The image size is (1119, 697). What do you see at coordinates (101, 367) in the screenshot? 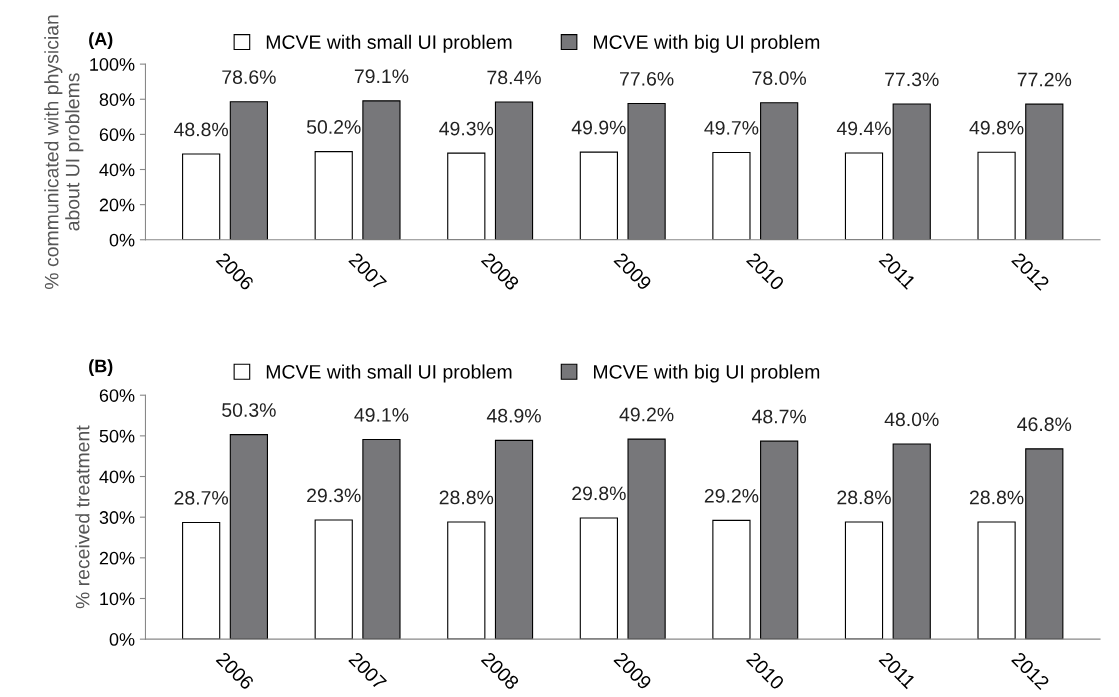
I see `chart-title: (B)` at bounding box center [101, 367].